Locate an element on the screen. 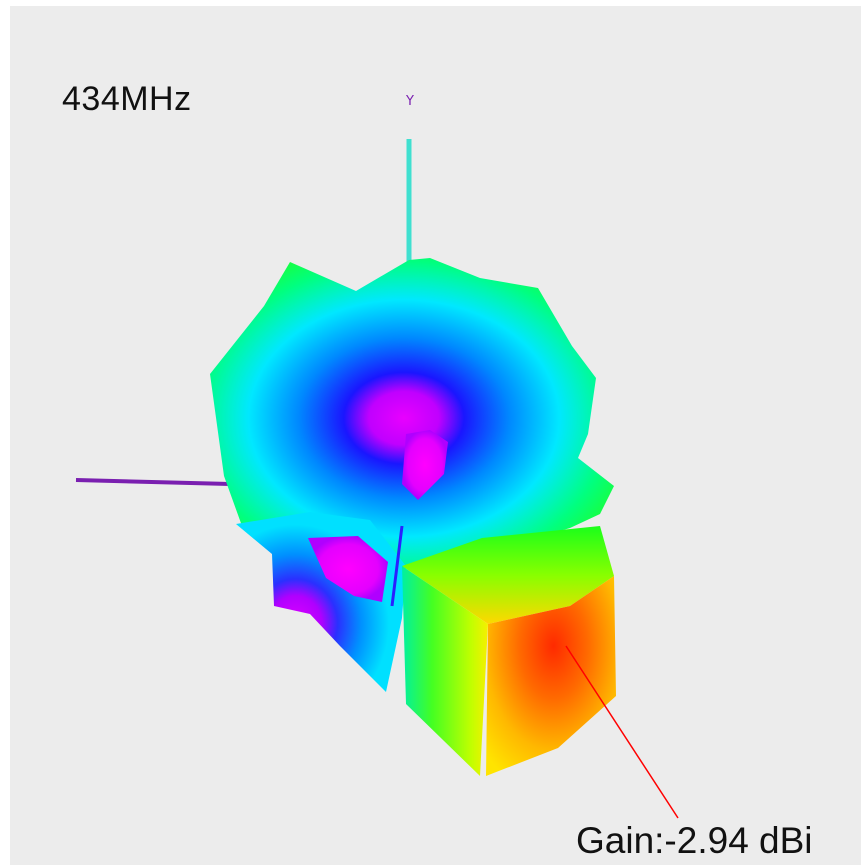  frequency-label: 434MHz is located at coordinates (127, 99).